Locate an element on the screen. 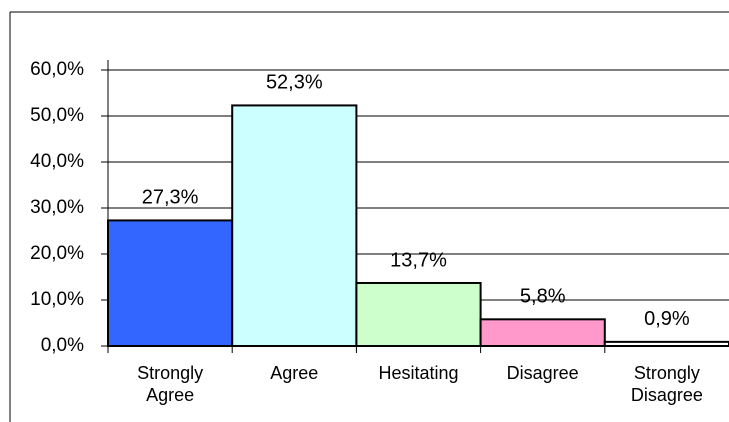 The height and width of the screenshot is (422, 729). value-label: 13,7% is located at coordinates (418, 260).